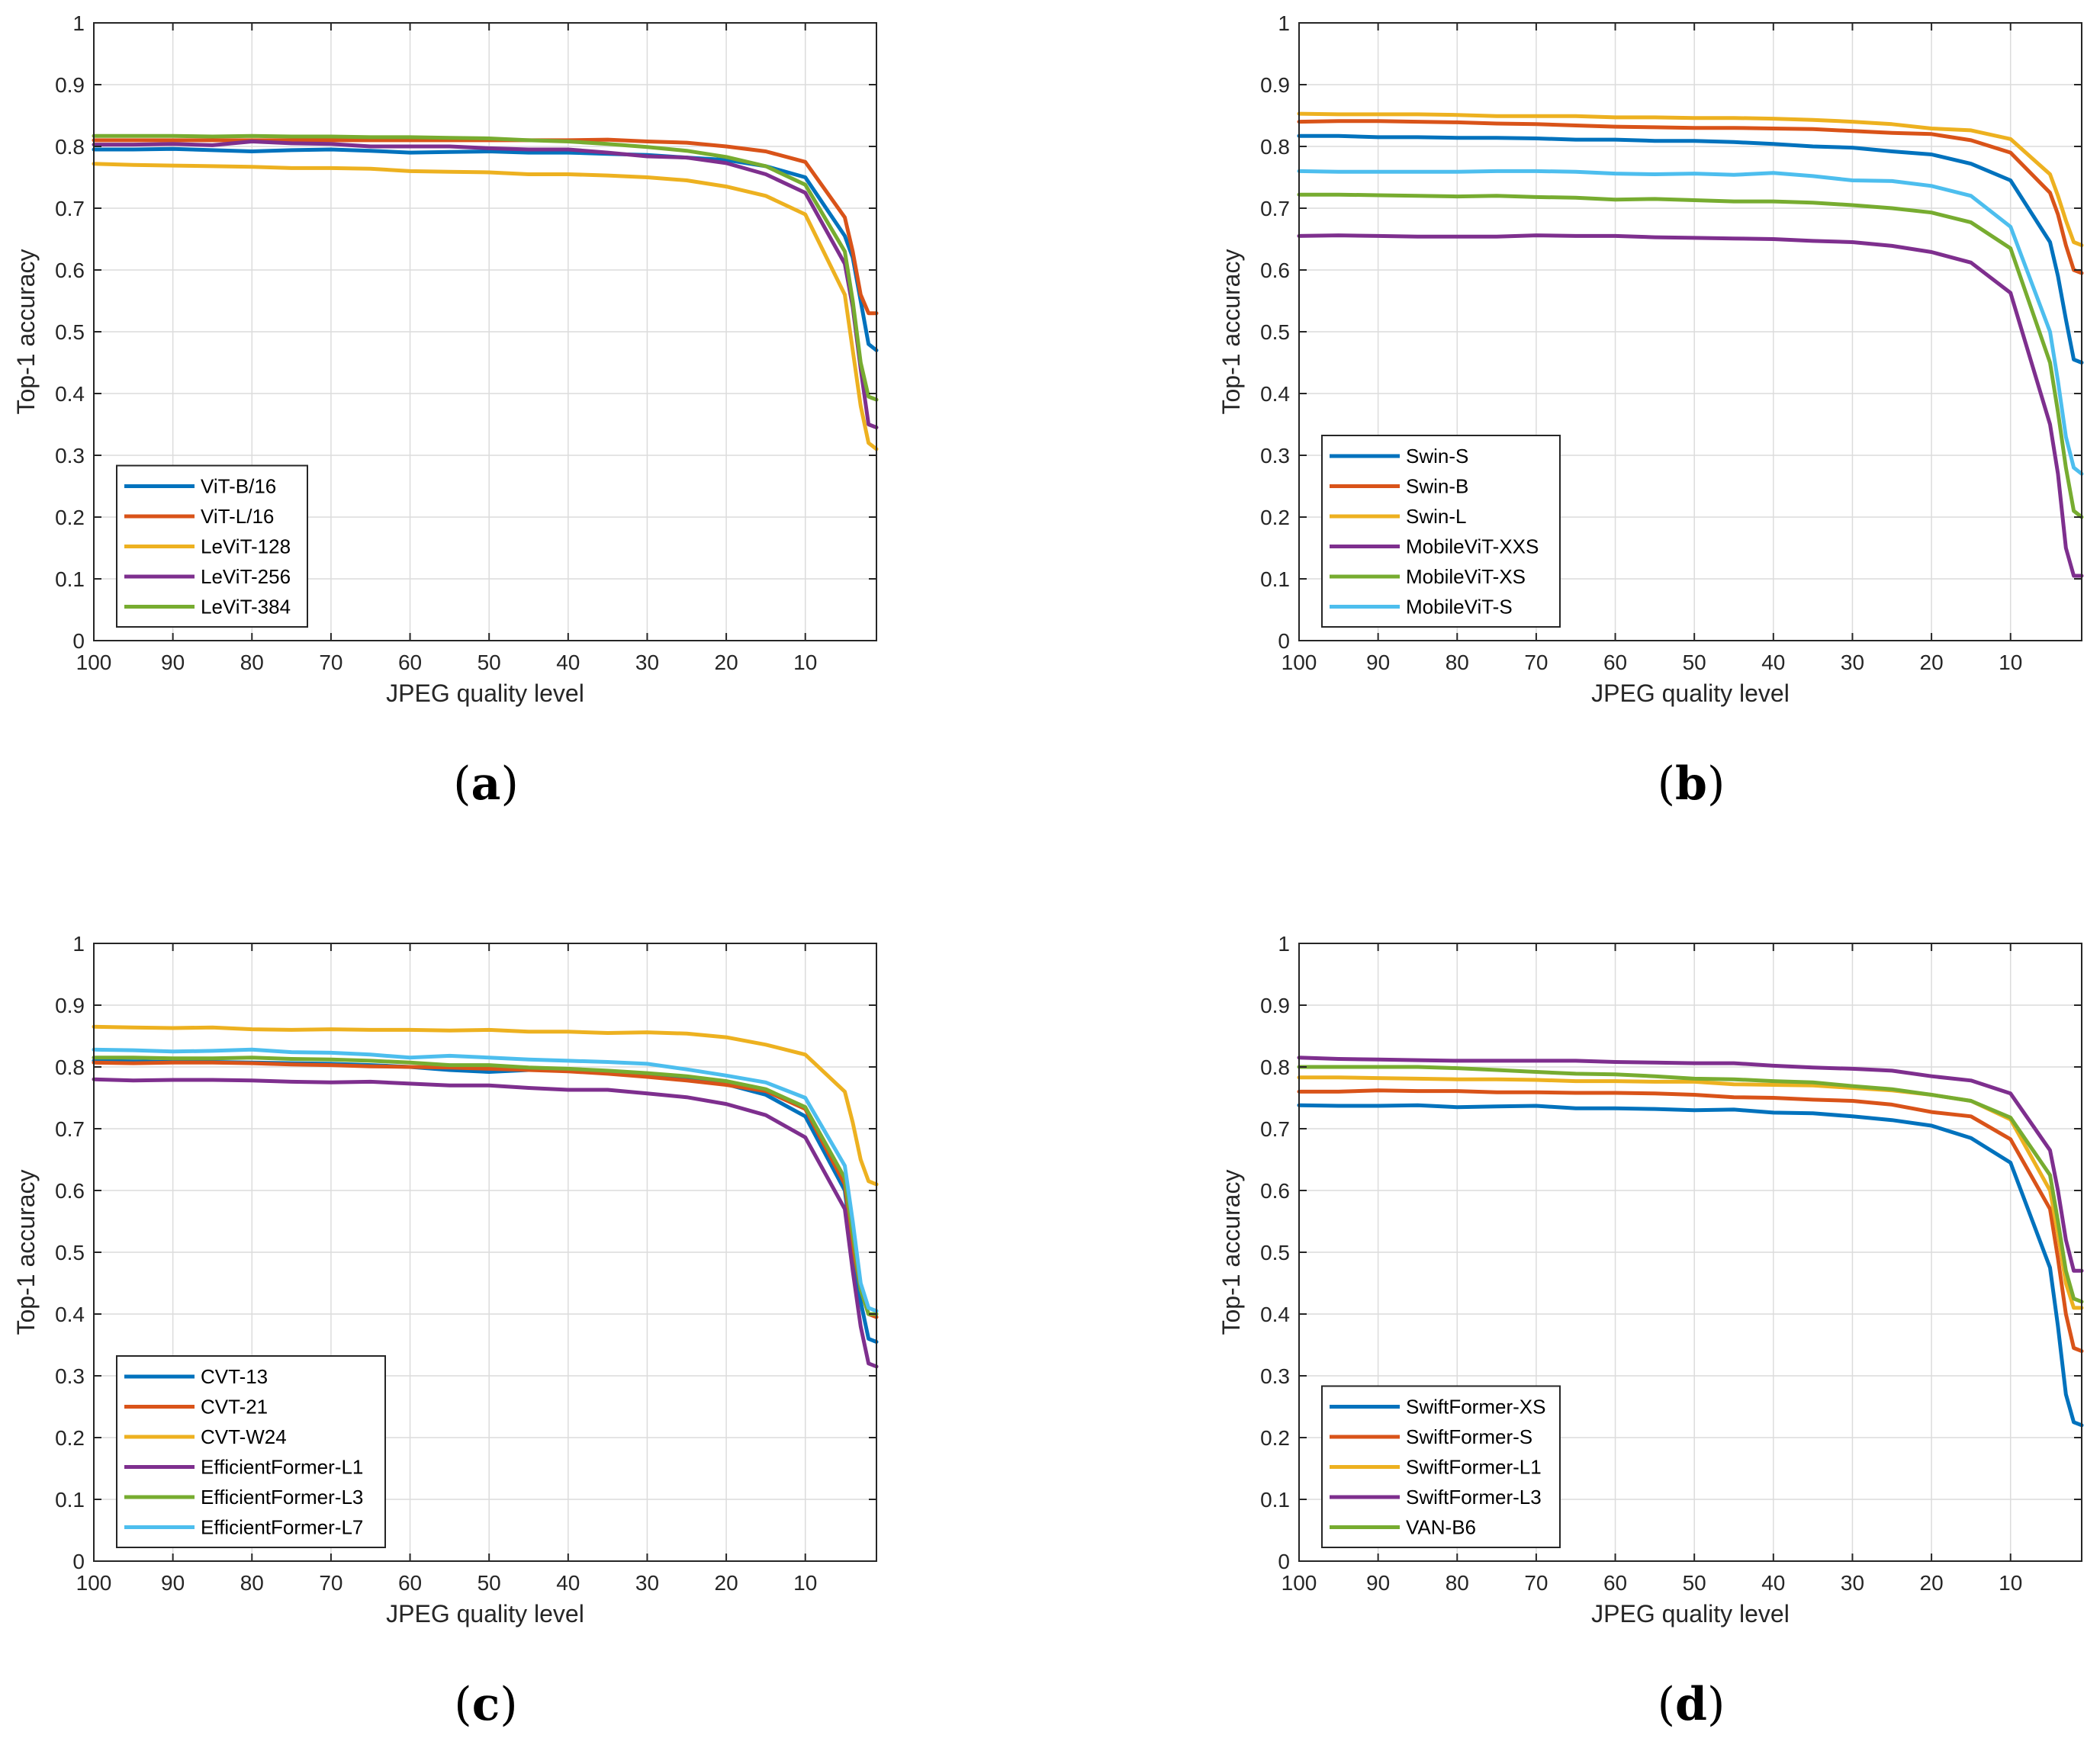  I want to click on legend-label-SwiftFormer-XS: SwiftFormer-XS, so click(1475, 1407).